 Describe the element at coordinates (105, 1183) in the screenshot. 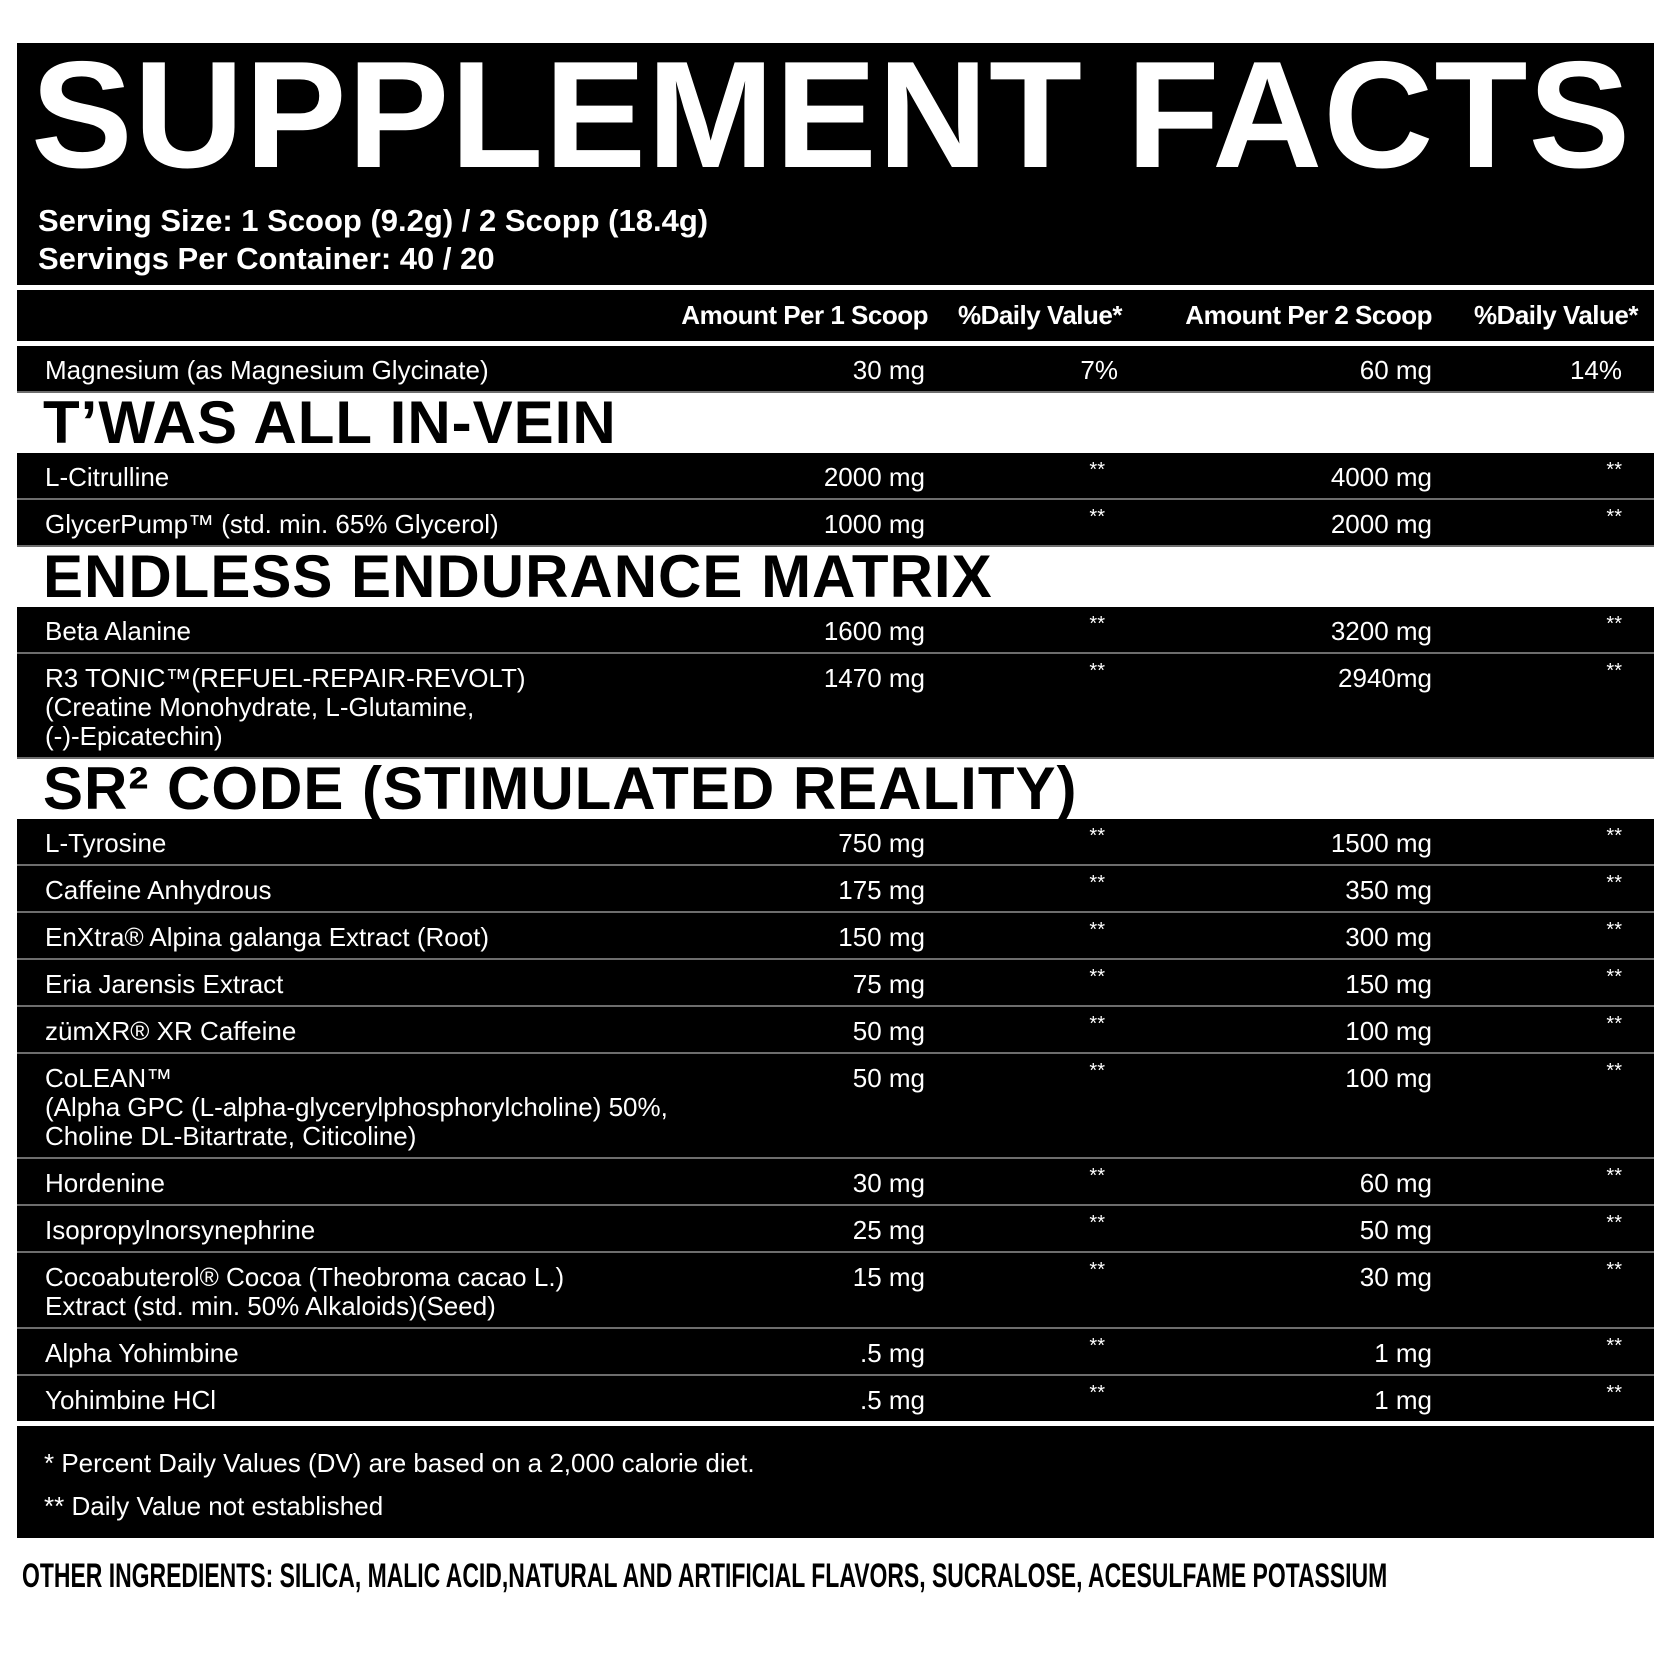

I see `ingredient-name: Hordenine` at that location.